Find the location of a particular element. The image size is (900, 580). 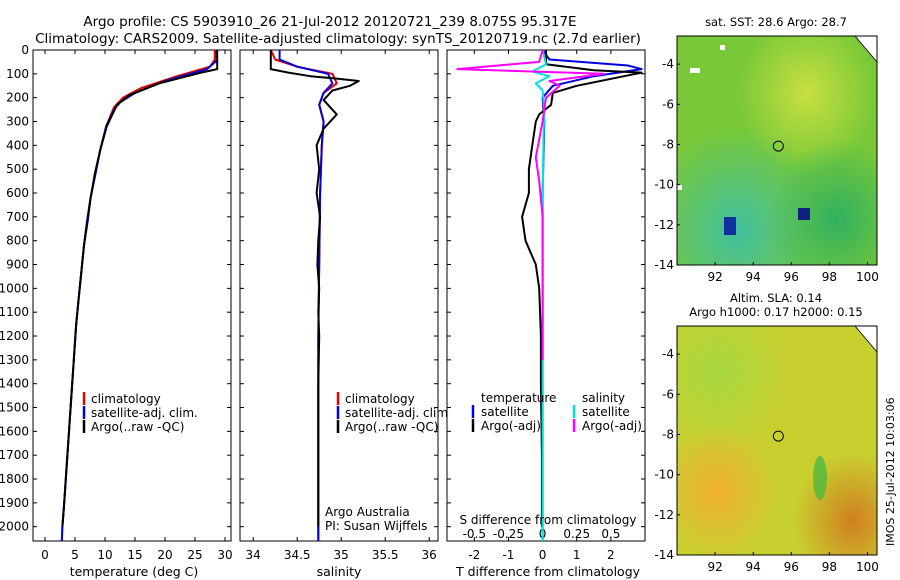

y-tick-label: 1300 is located at coordinates (14, 360).